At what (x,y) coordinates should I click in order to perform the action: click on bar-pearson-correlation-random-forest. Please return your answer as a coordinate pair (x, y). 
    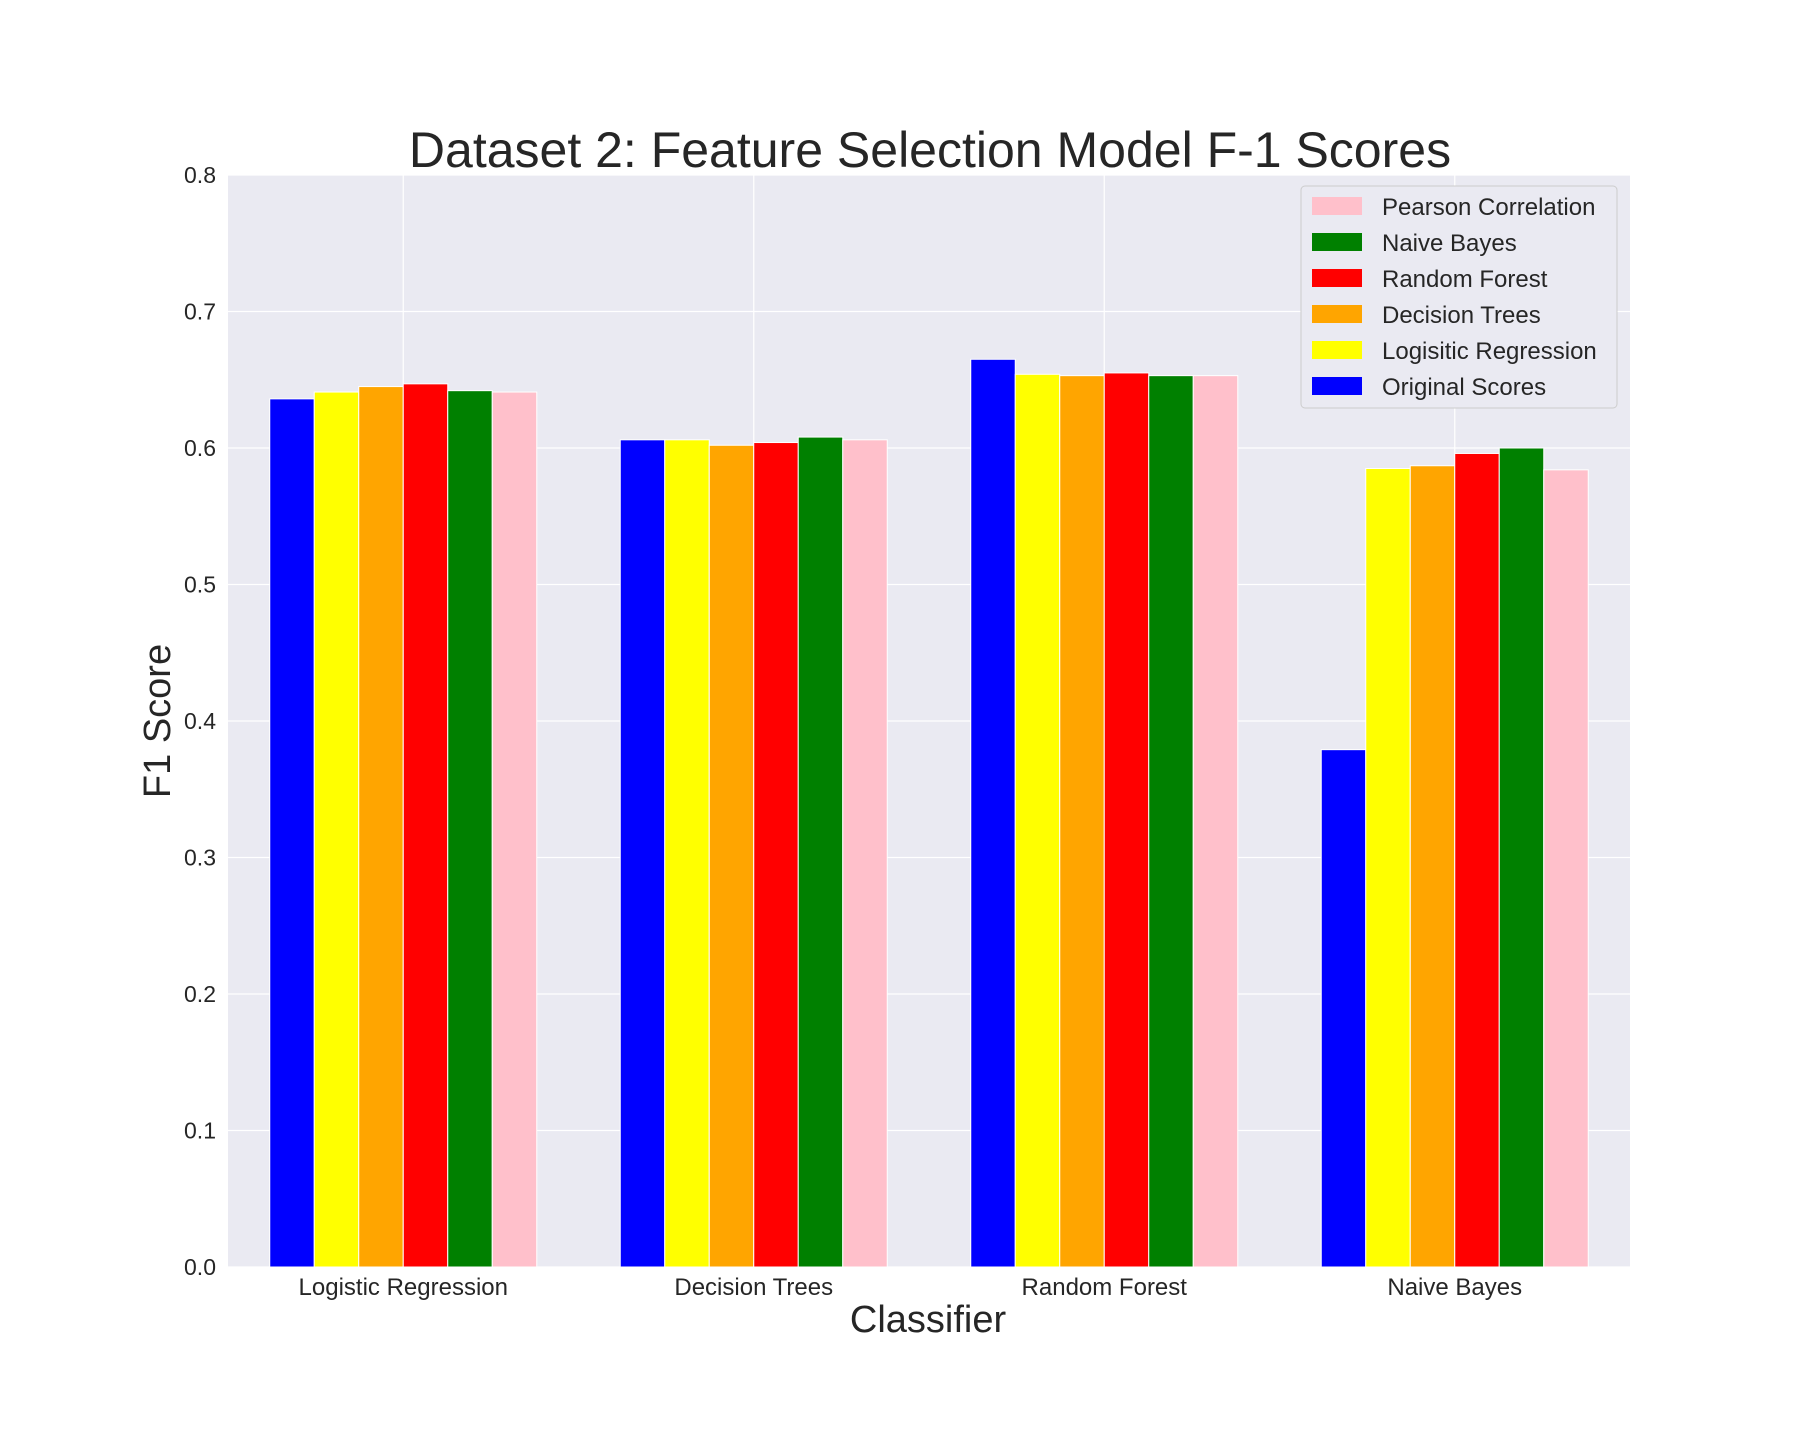
    Looking at the image, I should click on (1215, 821).